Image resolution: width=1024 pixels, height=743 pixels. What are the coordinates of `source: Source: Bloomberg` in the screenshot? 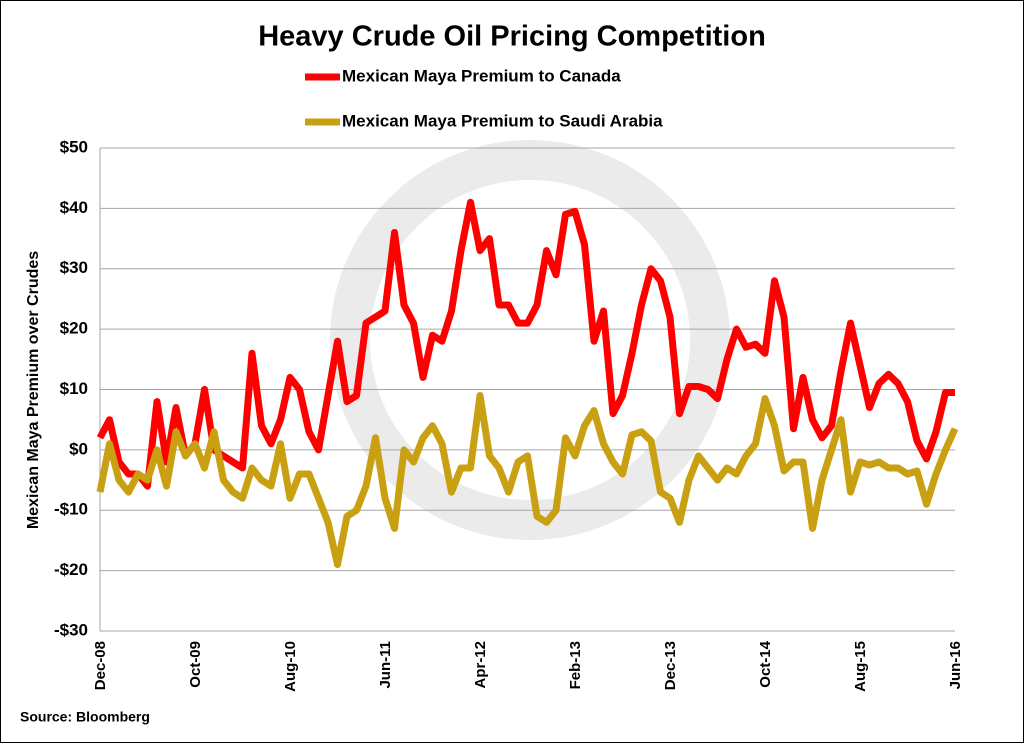 It's located at (85, 717).